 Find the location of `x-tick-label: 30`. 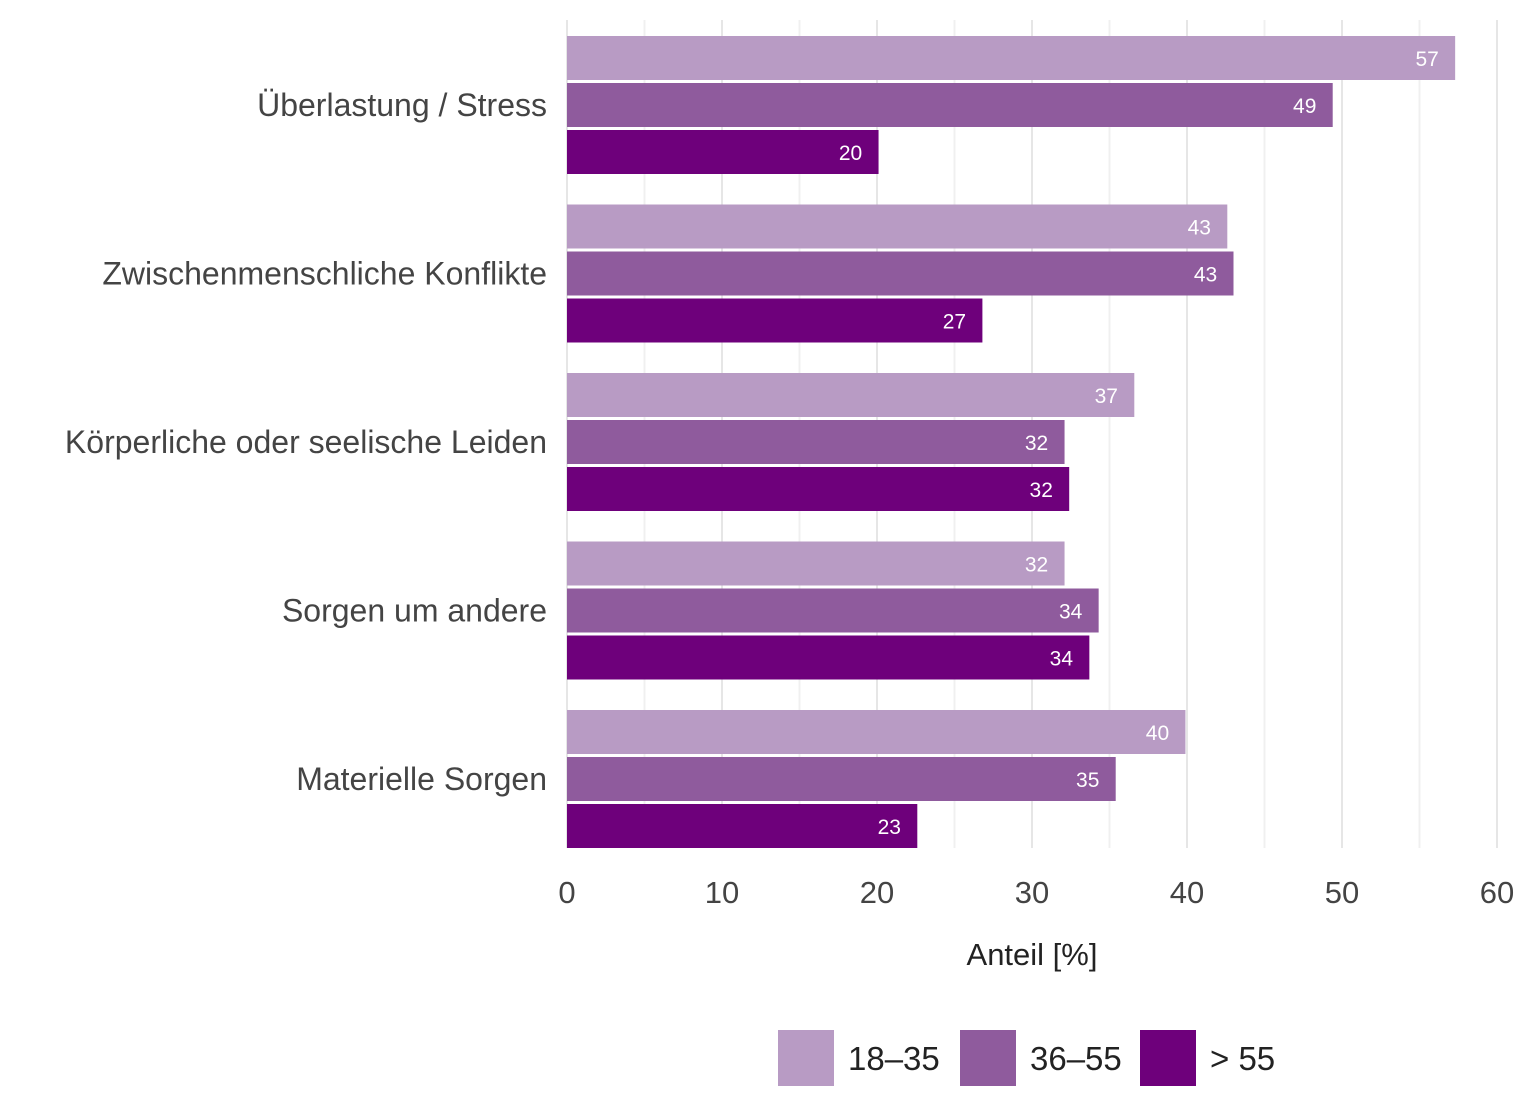

x-tick-label: 30 is located at coordinates (1032, 892).